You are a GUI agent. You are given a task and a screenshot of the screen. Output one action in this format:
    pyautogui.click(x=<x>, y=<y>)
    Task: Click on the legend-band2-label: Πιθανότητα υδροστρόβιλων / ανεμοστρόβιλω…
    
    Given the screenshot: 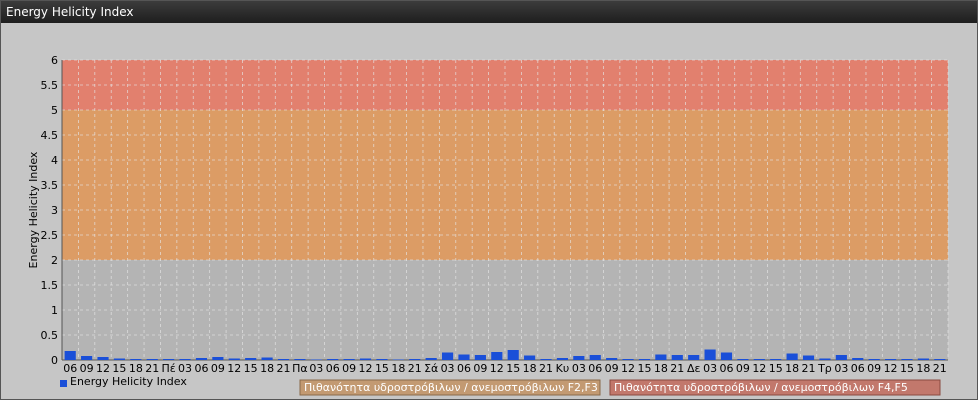 What is the action you would take?
    pyautogui.click(x=761, y=387)
    